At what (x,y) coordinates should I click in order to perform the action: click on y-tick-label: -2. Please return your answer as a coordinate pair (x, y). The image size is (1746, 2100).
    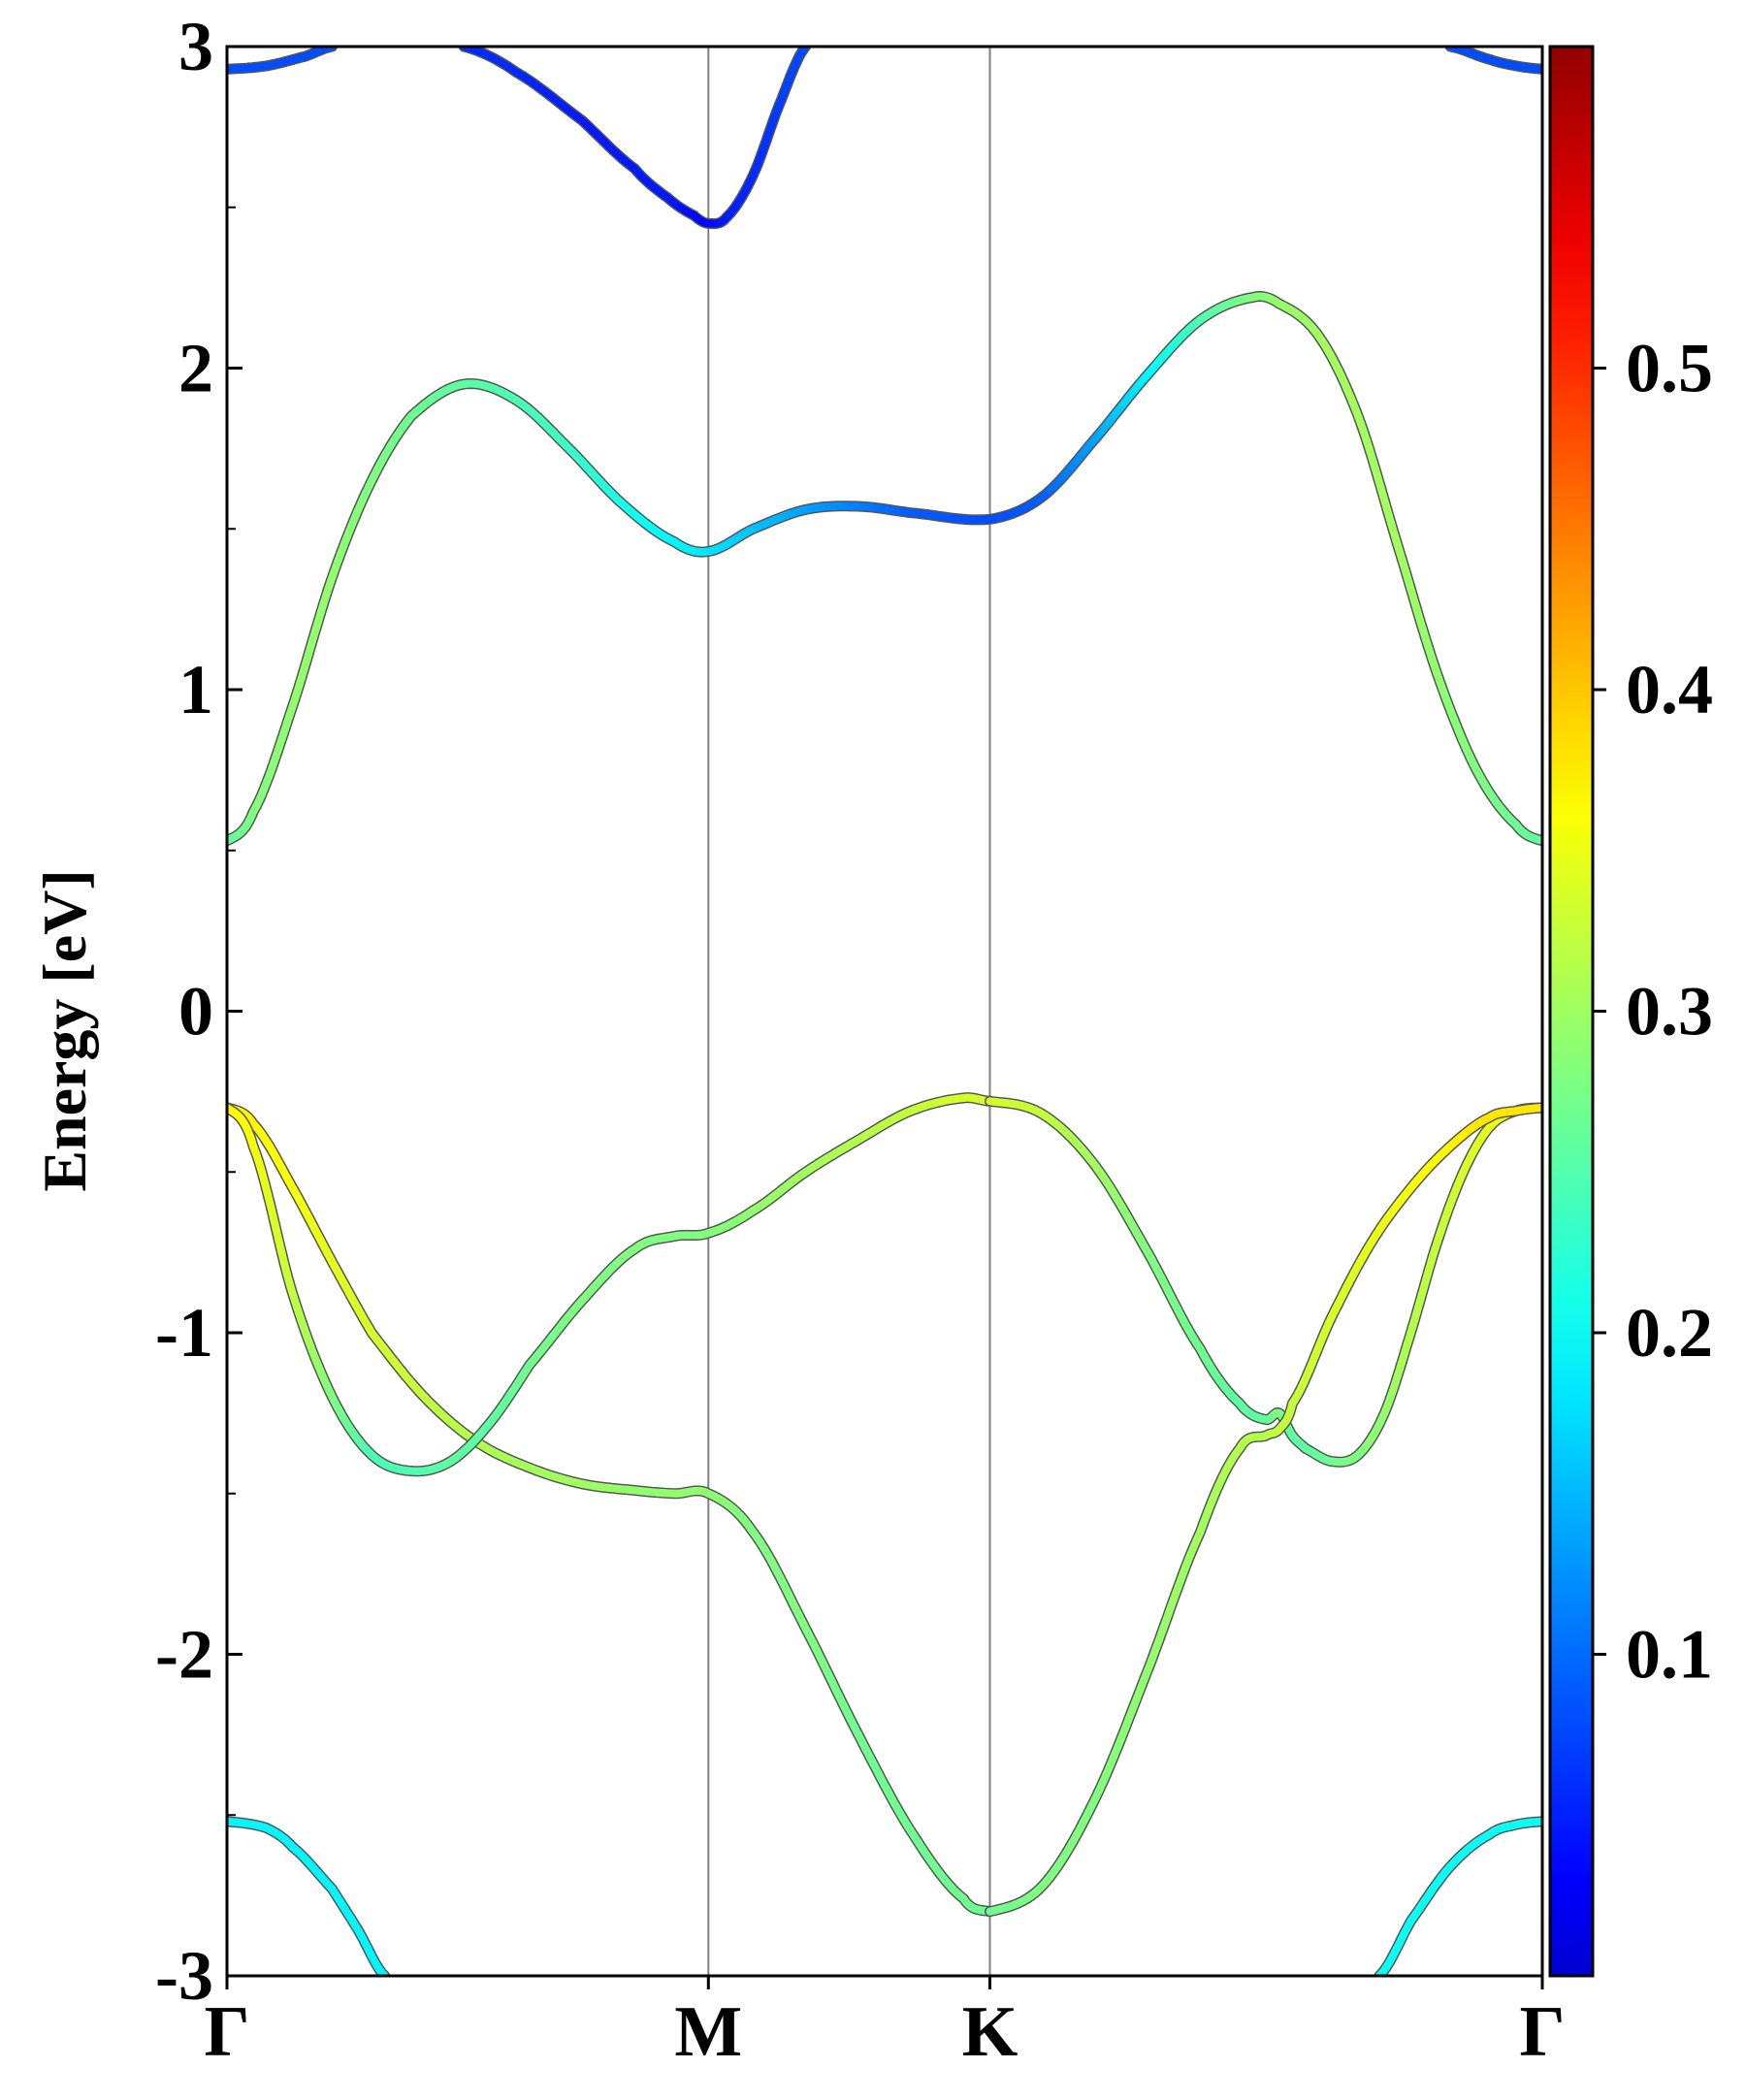
    Looking at the image, I should click on (184, 1655).